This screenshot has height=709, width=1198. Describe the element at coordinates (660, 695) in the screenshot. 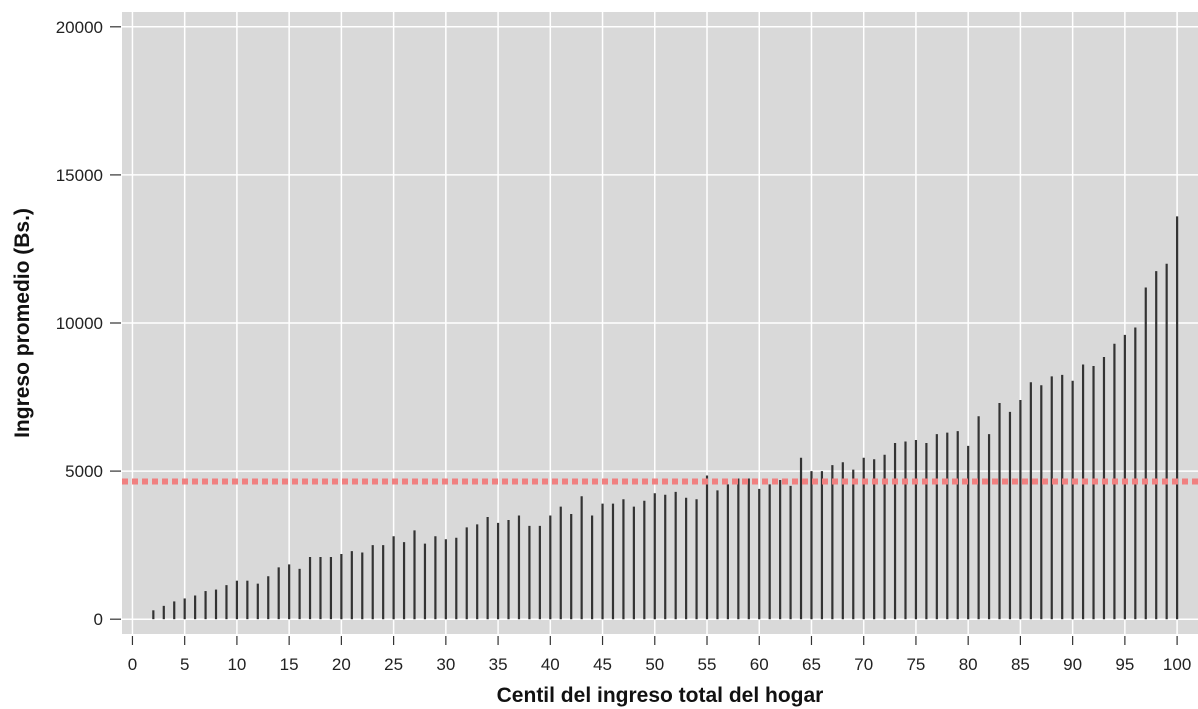

I see `x-axis-title: Centil del ingreso total del hogar` at that location.